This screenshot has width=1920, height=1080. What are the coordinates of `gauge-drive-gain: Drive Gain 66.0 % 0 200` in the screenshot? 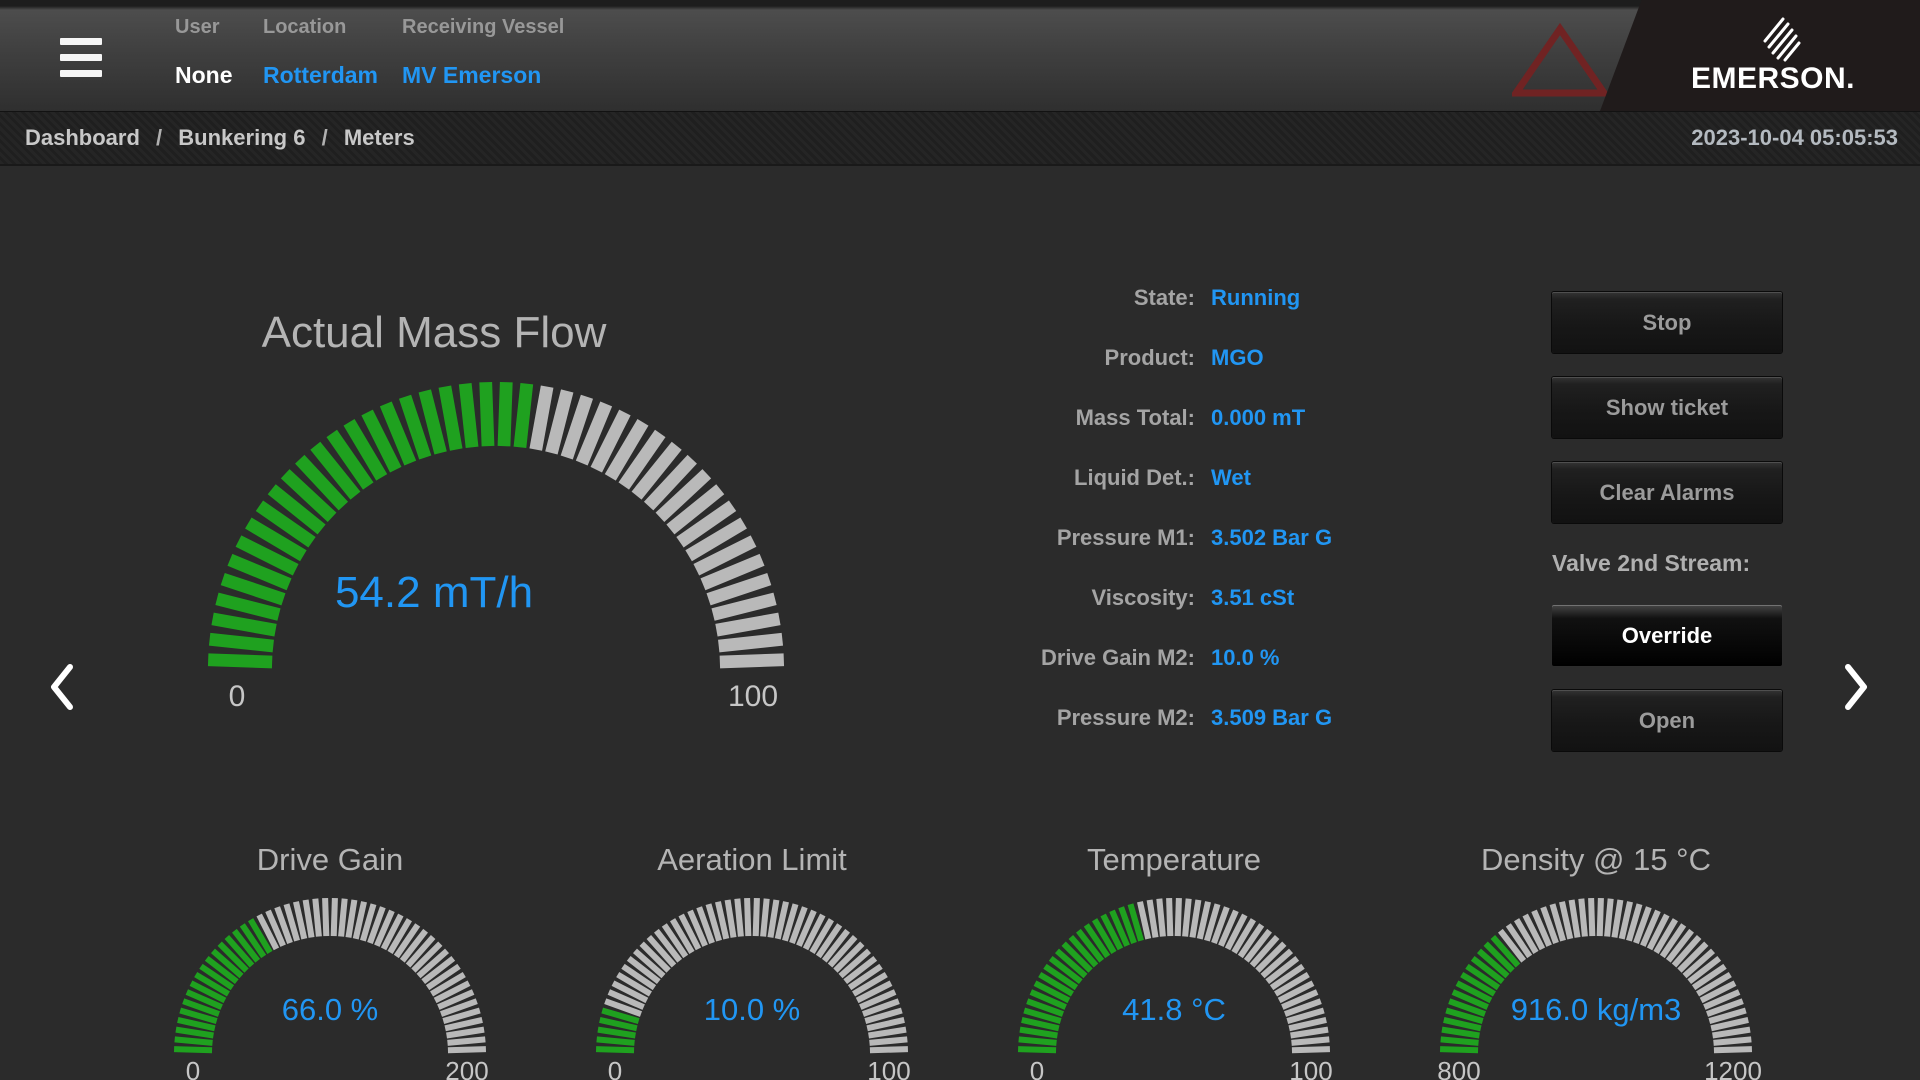 It's located at (330, 961).